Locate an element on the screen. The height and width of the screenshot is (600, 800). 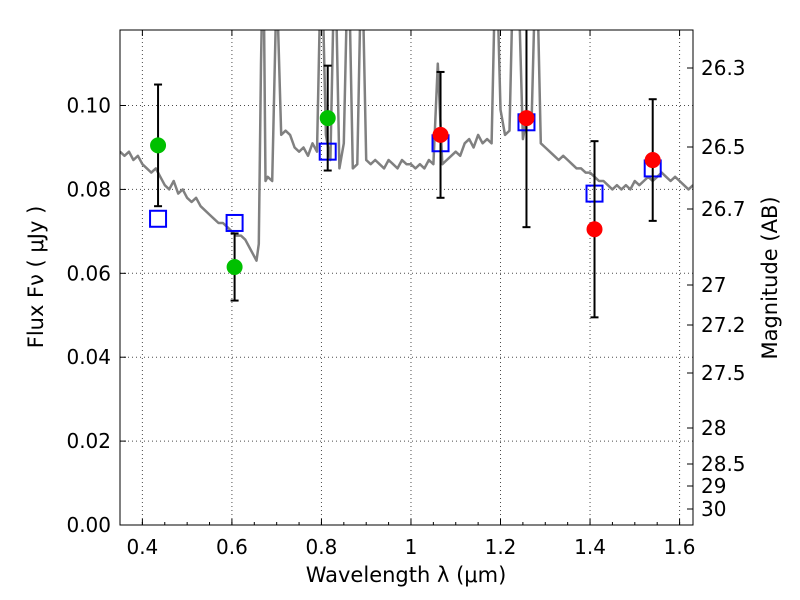
x-tick-label: 1.4 is located at coordinates (590, 547).